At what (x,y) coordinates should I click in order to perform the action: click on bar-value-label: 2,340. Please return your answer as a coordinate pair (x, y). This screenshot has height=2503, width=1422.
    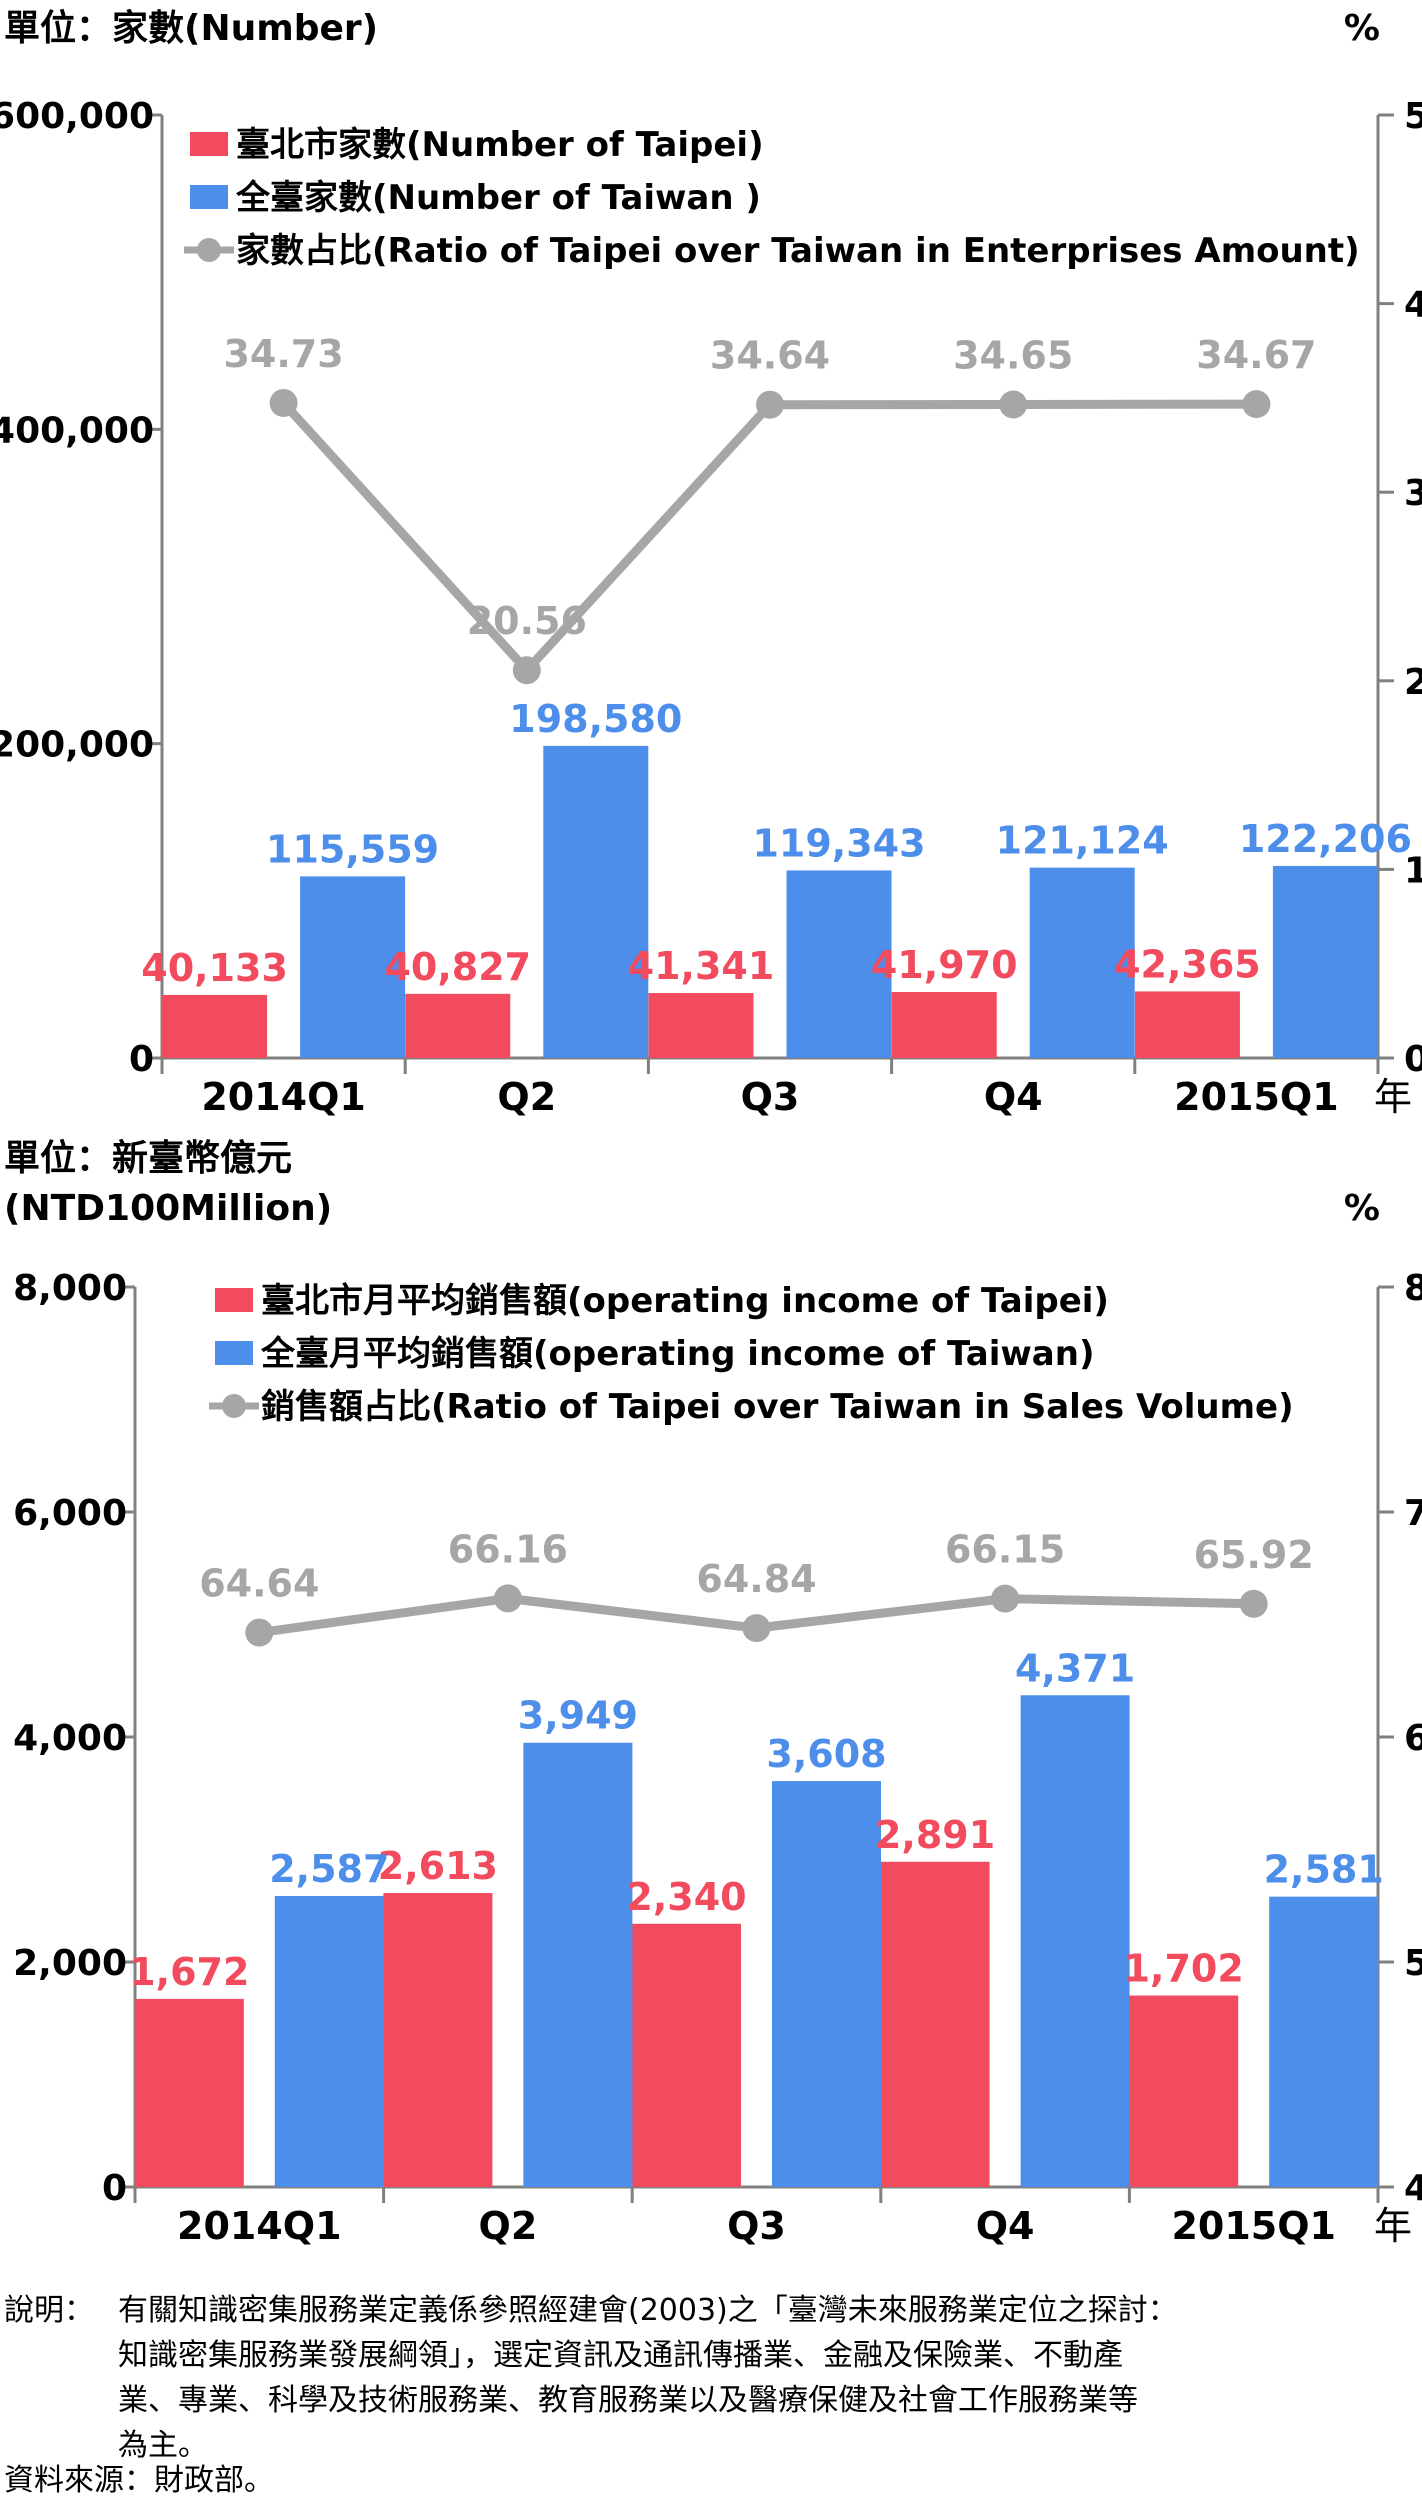
    Looking at the image, I should click on (686, 1897).